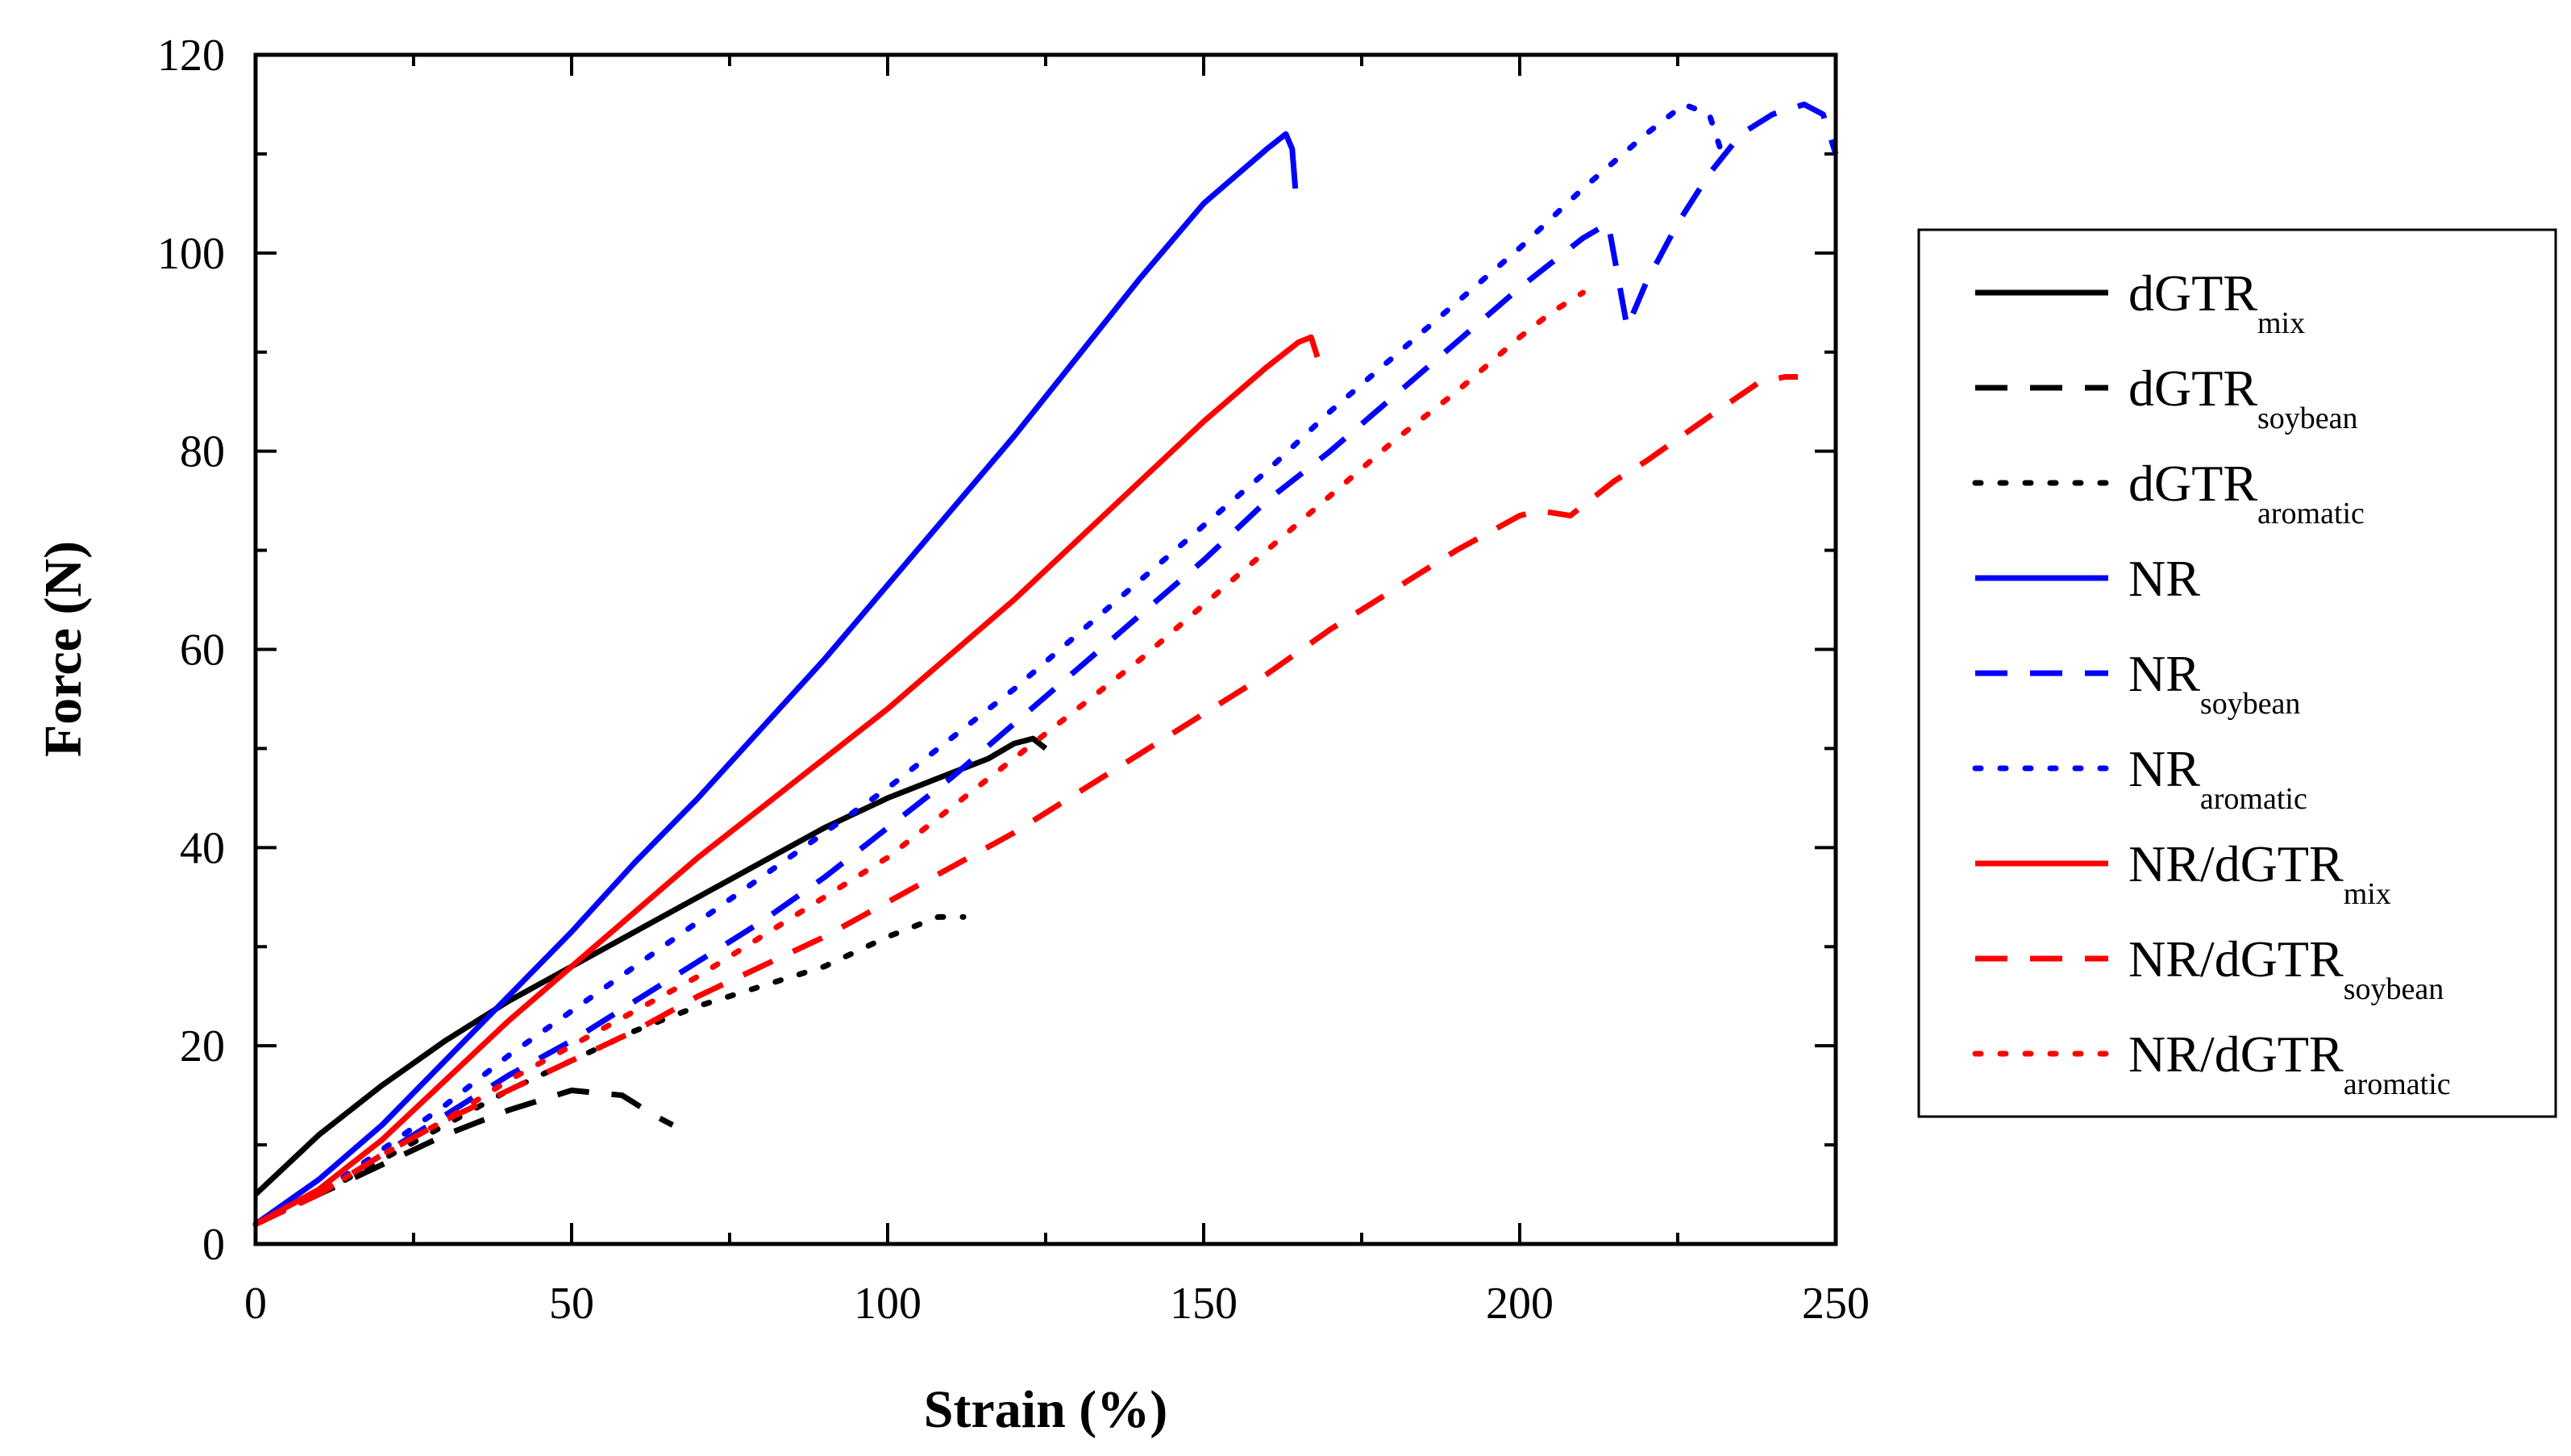 Image resolution: width=2571 pixels, height=1456 pixels. I want to click on y-tick-label: 80, so click(202, 452).